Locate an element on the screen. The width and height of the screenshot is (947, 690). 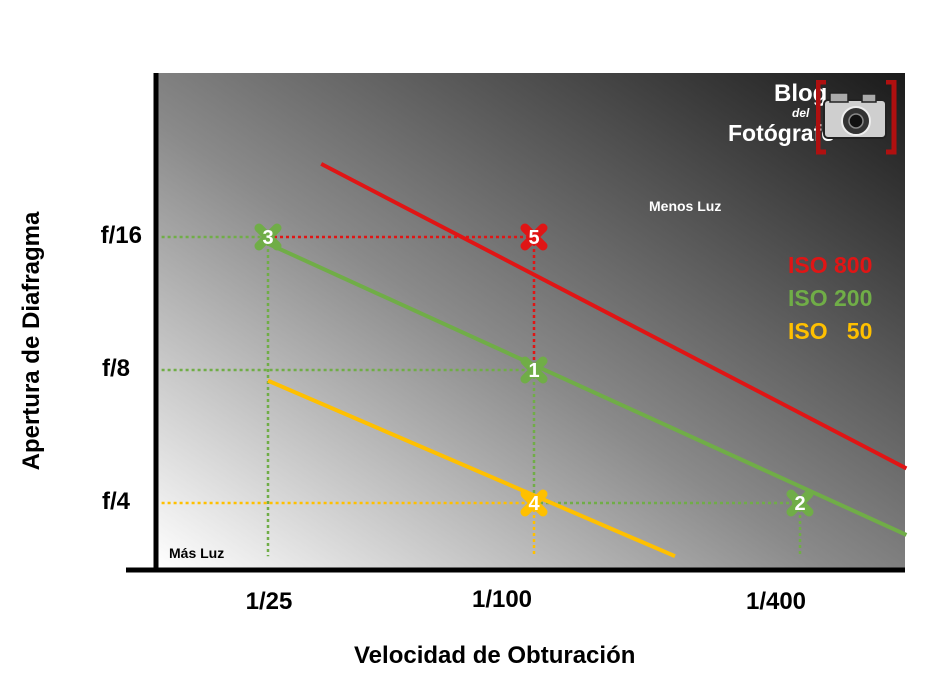
marker-label: 4 is located at coordinates (534, 504).